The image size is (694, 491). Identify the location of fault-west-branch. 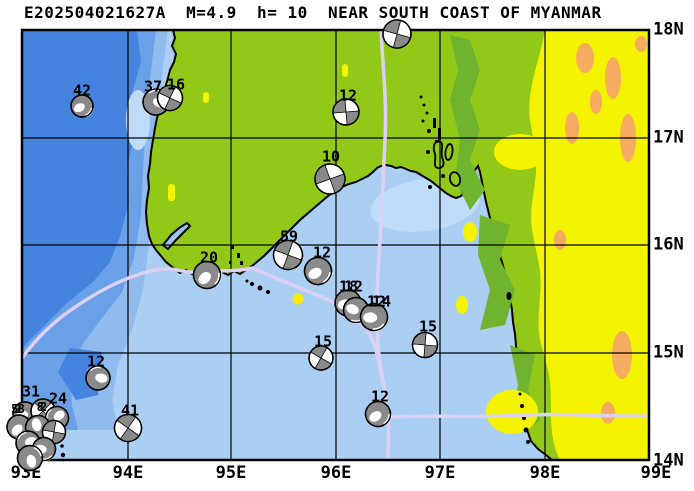
(203, 325).